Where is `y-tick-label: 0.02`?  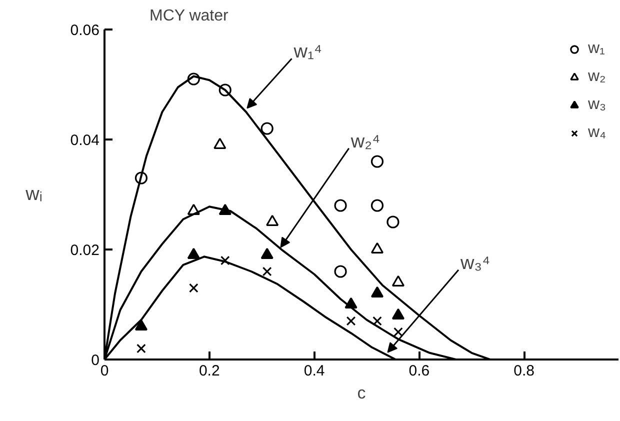
y-tick-label: 0.02 is located at coordinates (85, 250).